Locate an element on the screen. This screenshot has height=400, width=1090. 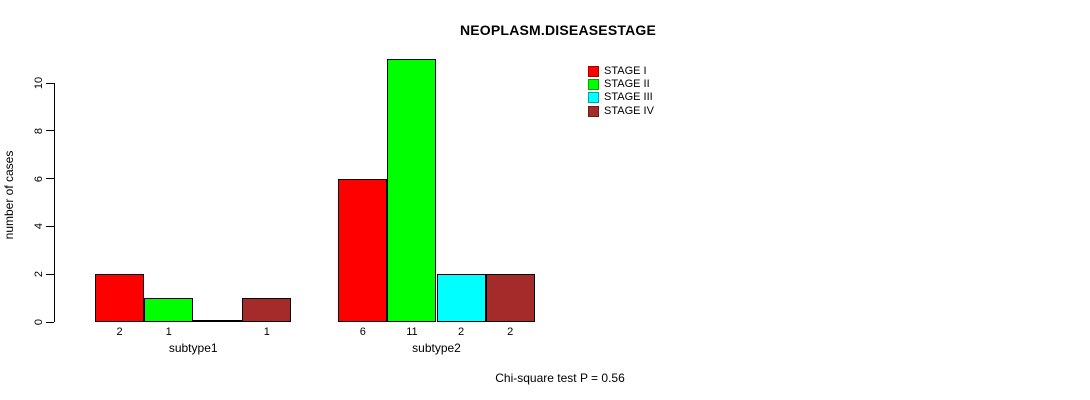
legend-item-label: STAGE III is located at coordinates (628, 97).